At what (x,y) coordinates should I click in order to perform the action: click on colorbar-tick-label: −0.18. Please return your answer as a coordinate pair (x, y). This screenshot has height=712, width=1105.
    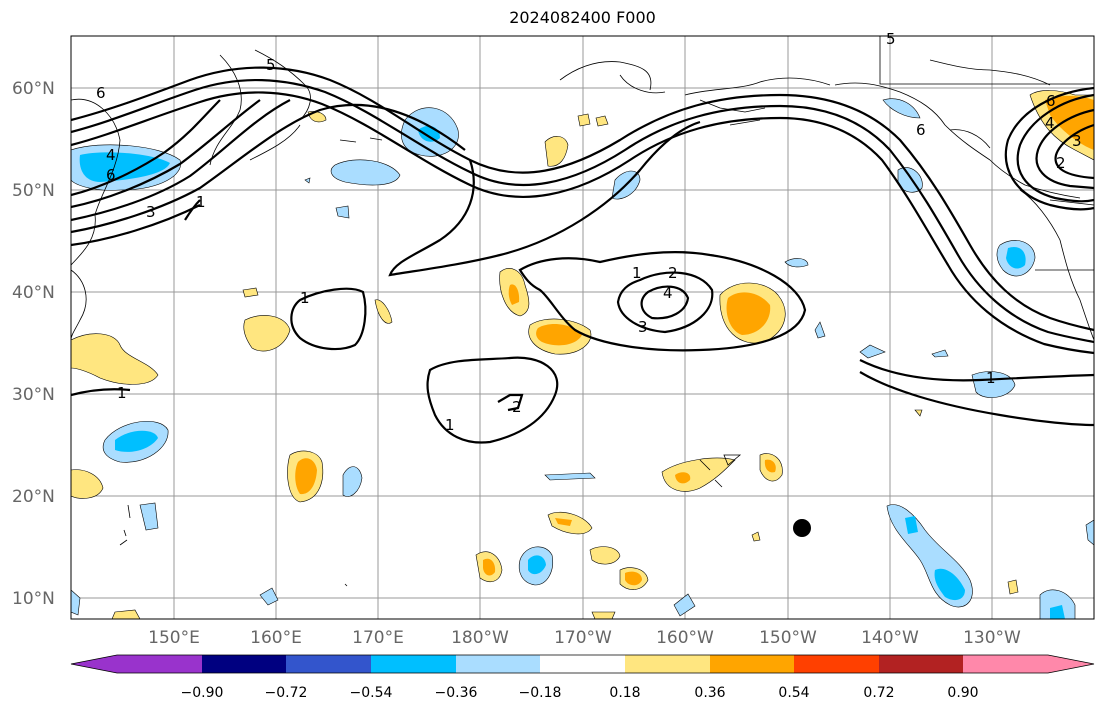
    Looking at the image, I should click on (540, 693).